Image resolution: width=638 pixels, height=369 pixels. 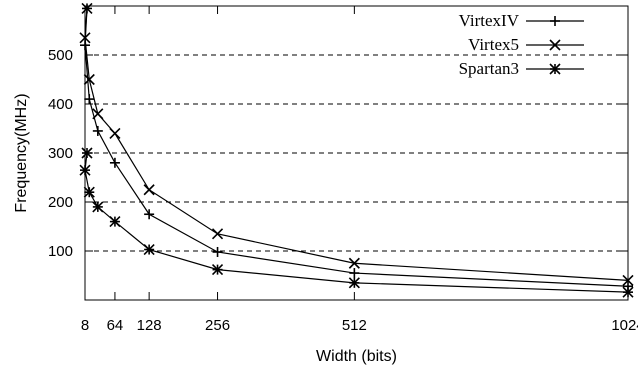 What do you see at coordinates (21, 152) in the screenshot?
I see `y-axis-label: Frequency(MHz)` at bounding box center [21, 152].